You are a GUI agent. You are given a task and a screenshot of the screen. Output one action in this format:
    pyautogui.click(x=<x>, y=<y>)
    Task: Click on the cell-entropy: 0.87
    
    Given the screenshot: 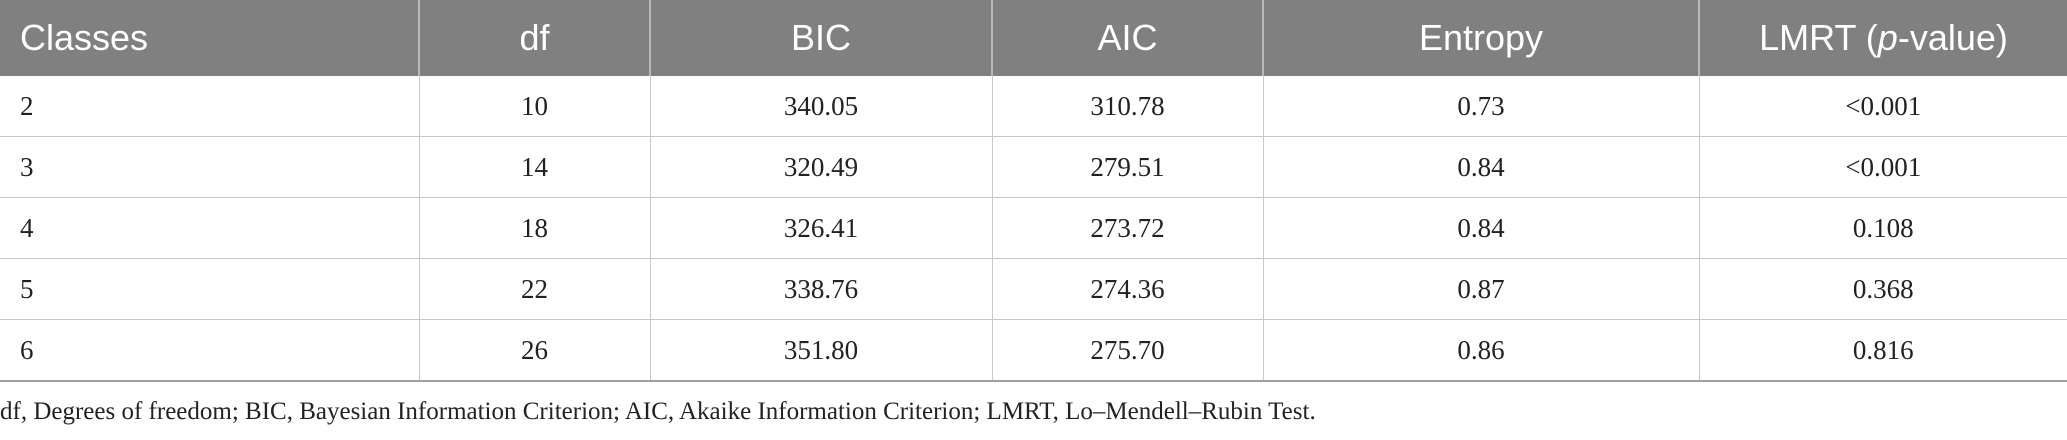 What is the action you would take?
    pyautogui.click(x=1481, y=289)
    